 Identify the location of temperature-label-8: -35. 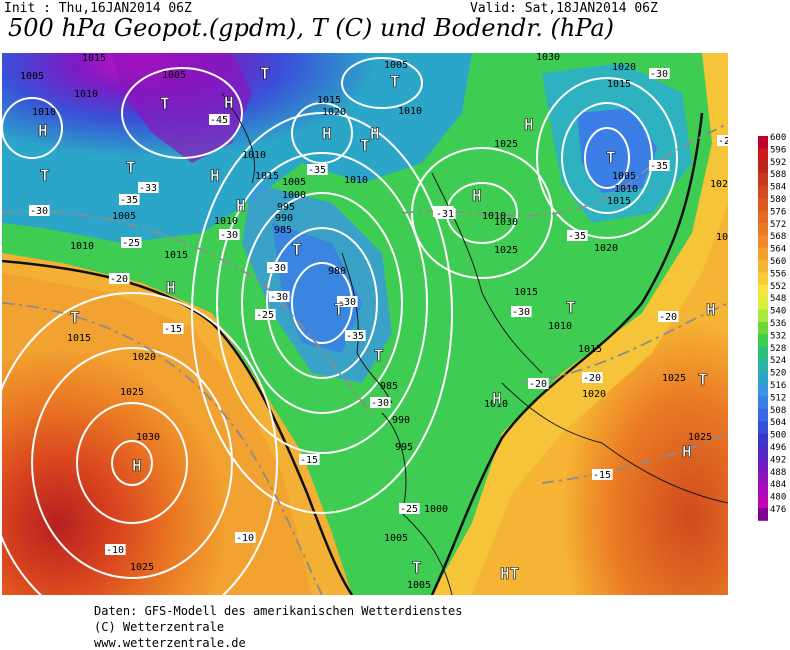
(577, 236).